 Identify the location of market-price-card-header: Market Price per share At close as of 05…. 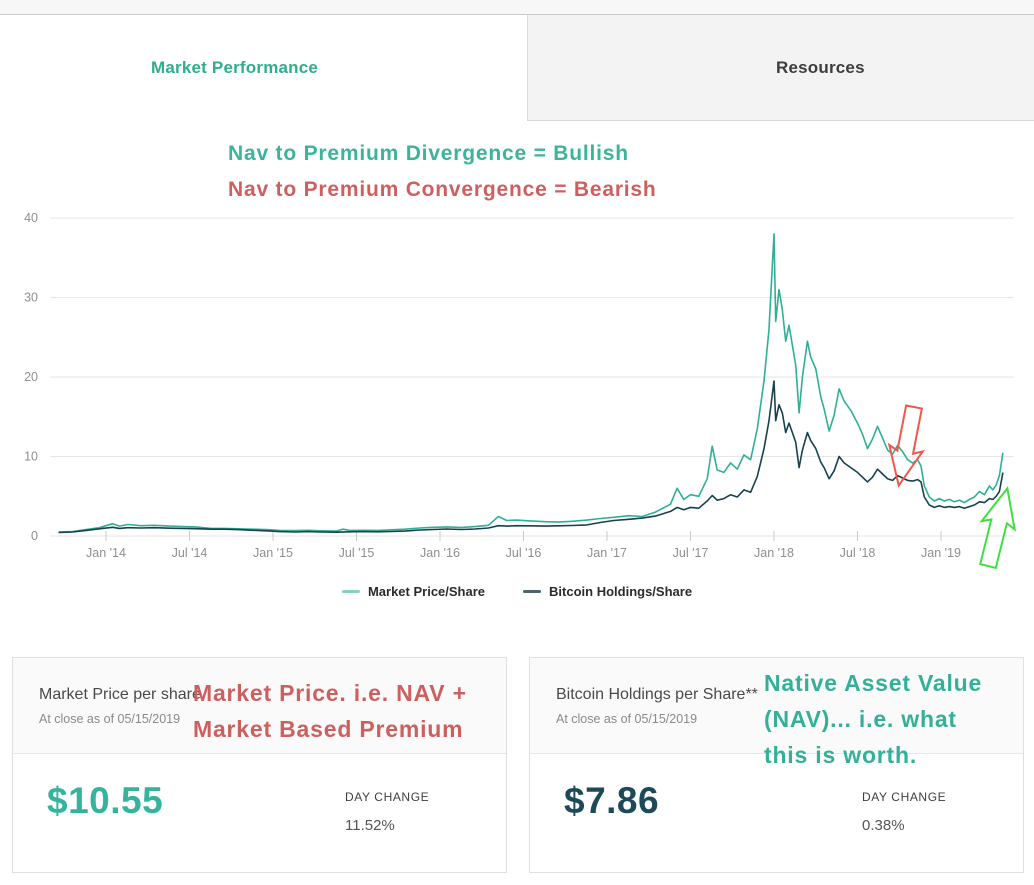
(259, 706).